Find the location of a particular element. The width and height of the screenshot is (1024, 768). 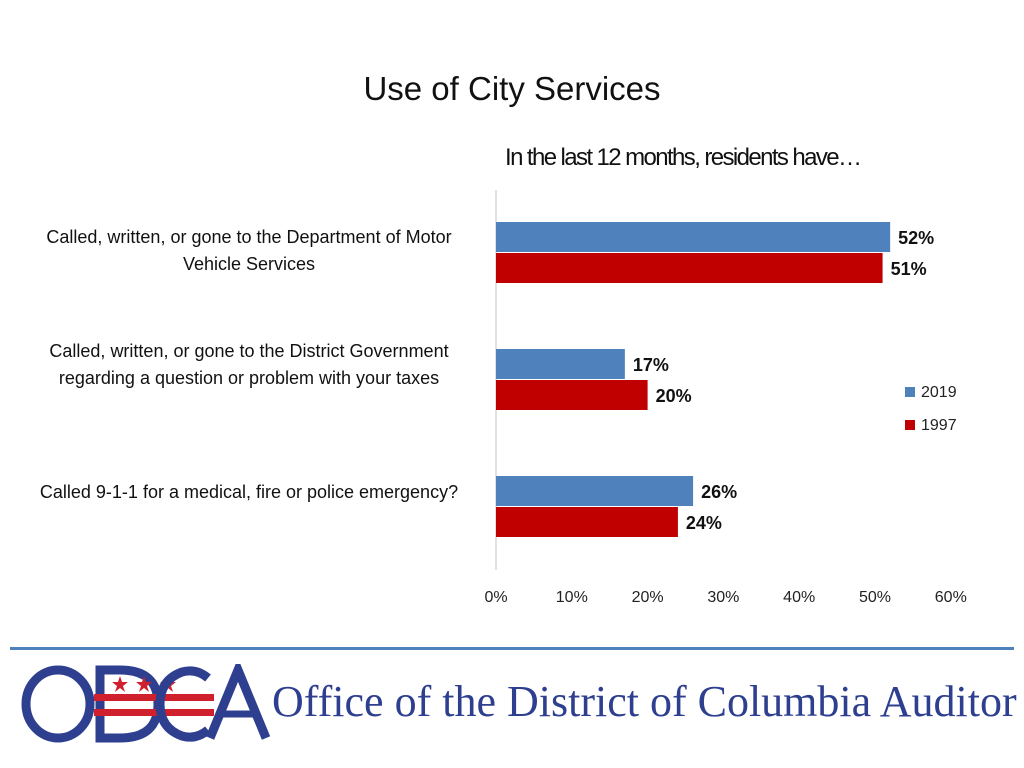

legend-swatch-2019 is located at coordinates (910, 392).